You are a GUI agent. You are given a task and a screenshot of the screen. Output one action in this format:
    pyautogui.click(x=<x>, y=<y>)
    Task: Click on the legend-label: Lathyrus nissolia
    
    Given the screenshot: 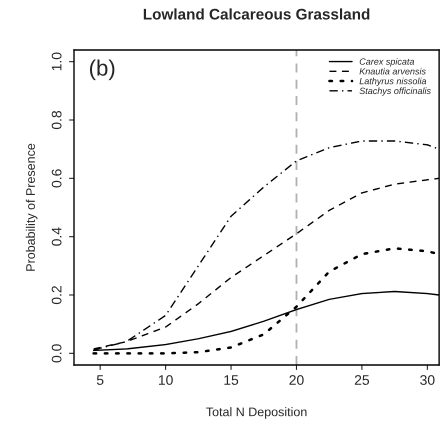 What is the action you would take?
    pyautogui.click(x=393, y=82)
    